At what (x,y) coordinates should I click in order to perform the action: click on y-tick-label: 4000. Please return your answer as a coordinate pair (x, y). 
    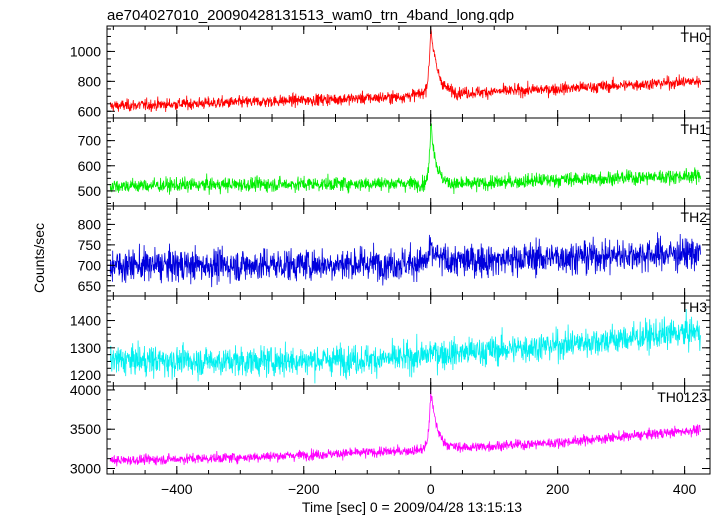
    Looking at the image, I should click on (85, 390).